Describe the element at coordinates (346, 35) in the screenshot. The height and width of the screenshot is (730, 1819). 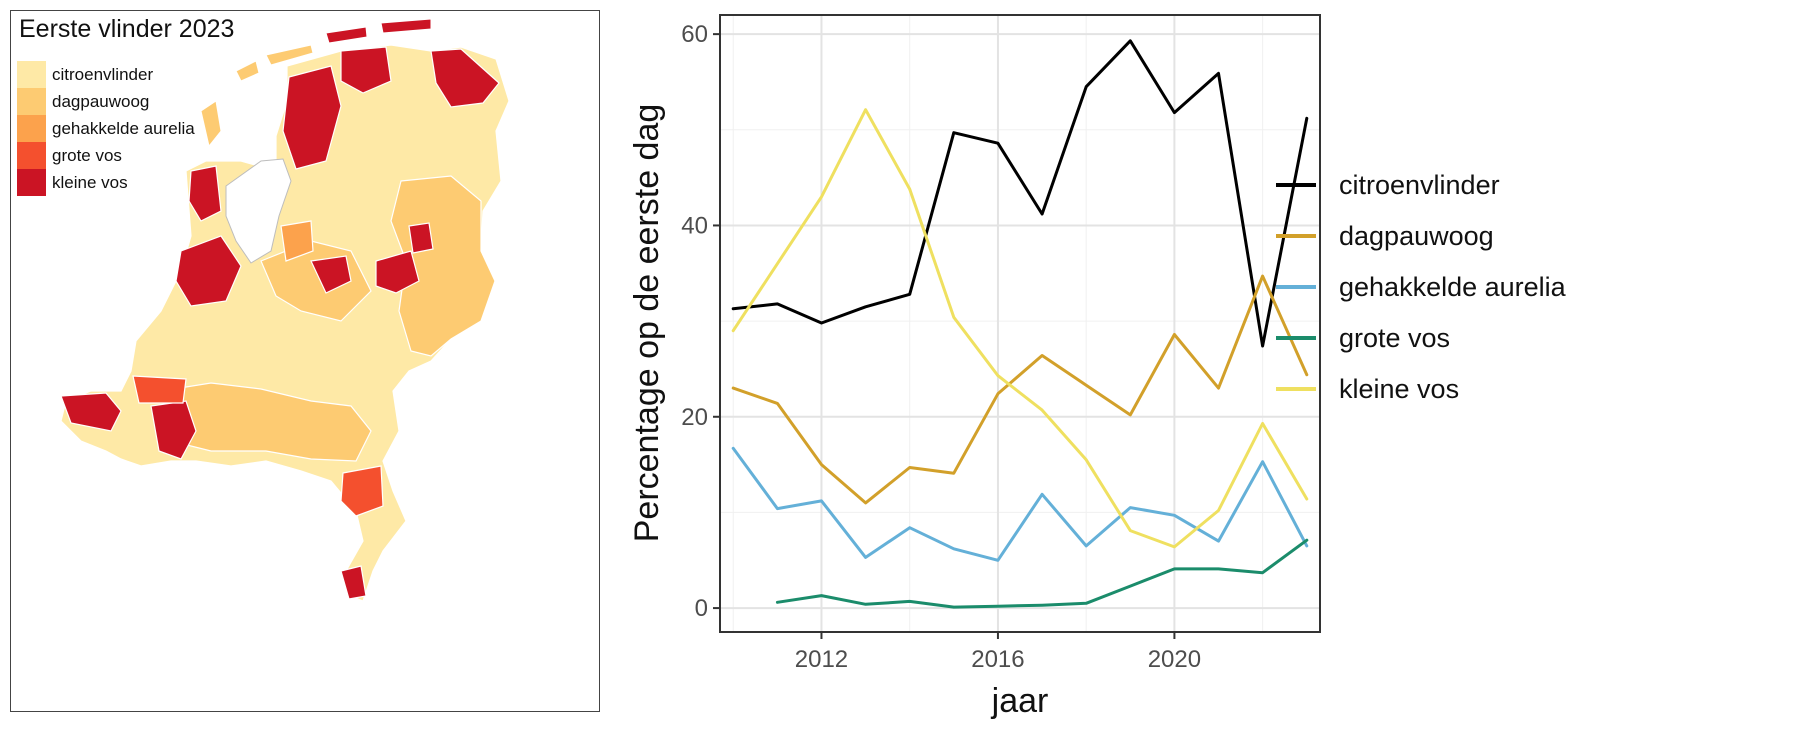
I see `island-ameland` at that location.